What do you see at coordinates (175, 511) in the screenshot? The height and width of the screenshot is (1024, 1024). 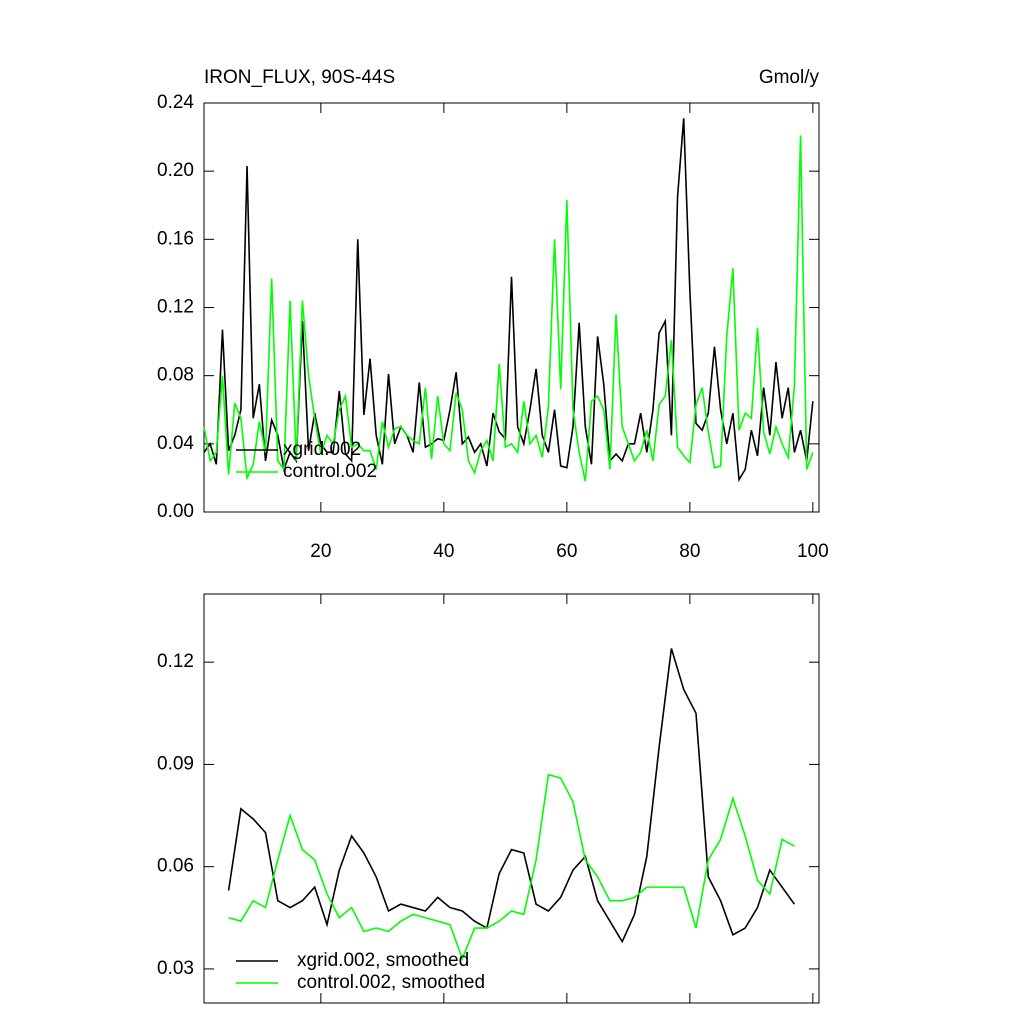 I see `y-tick-label: 0.00` at bounding box center [175, 511].